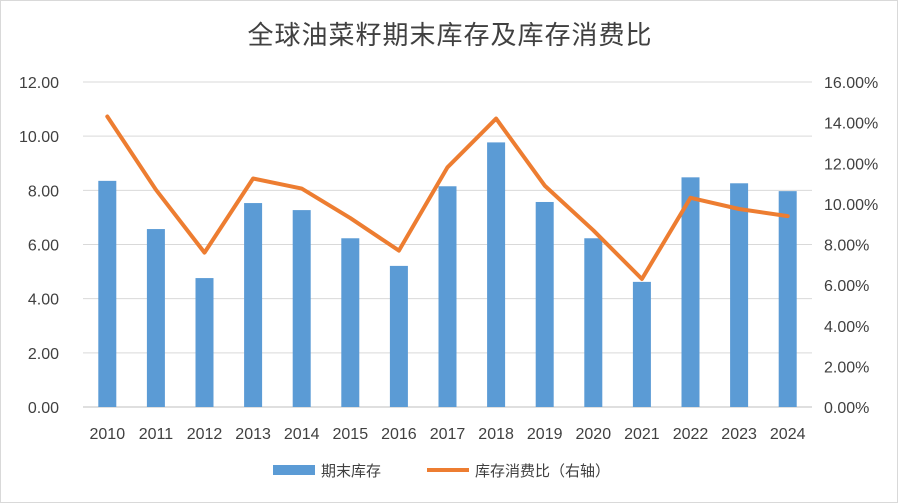 The width and height of the screenshot is (898, 504). Describe the element at coordinates (43, 191) in the screenshot. I see `y-left-tick-label: 8.00` at that location.